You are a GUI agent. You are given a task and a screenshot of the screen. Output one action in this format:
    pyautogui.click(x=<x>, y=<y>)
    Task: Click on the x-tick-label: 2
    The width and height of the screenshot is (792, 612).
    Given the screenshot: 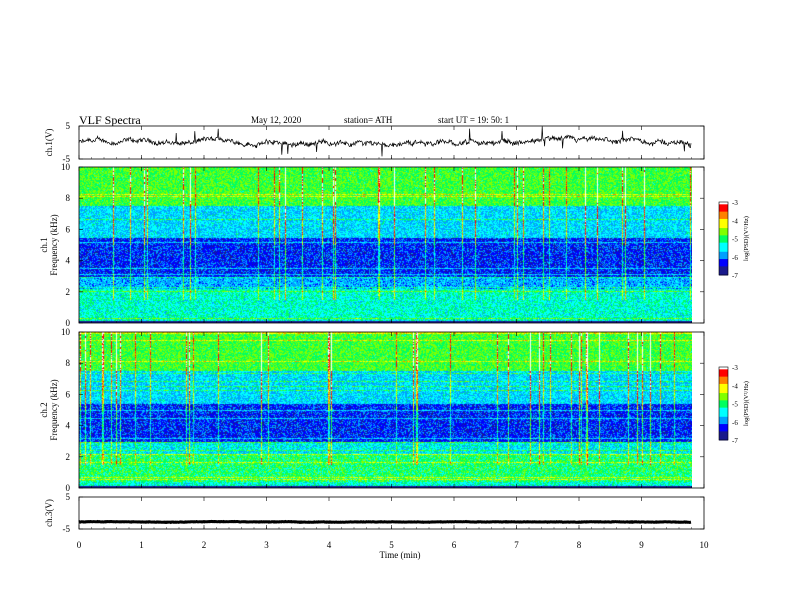 What is the action you would take?
    pyautogui.click(x=204, y=545)
    